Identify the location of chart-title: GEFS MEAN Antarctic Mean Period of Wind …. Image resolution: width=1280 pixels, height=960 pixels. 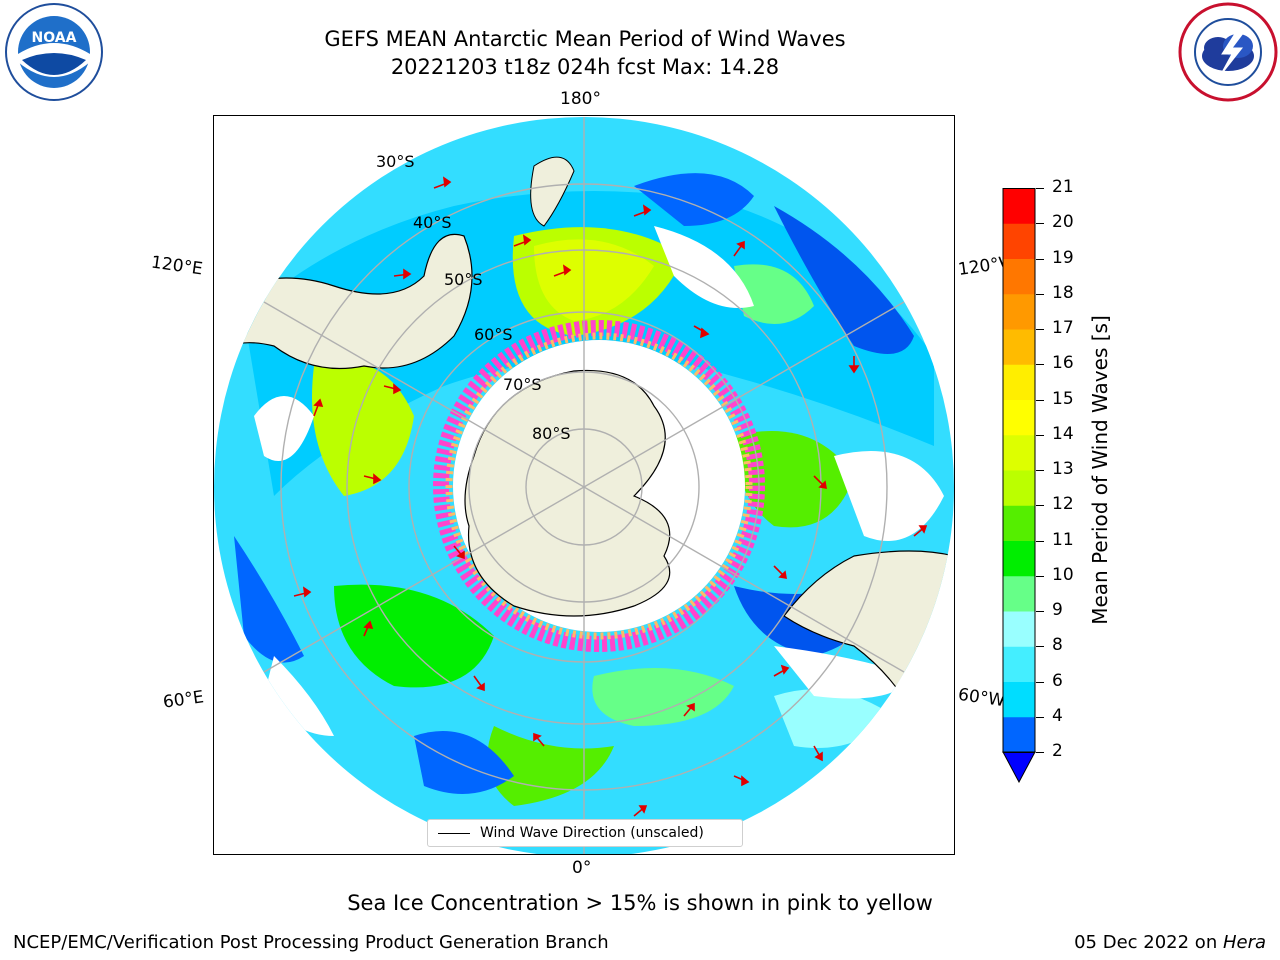
(585, 39).